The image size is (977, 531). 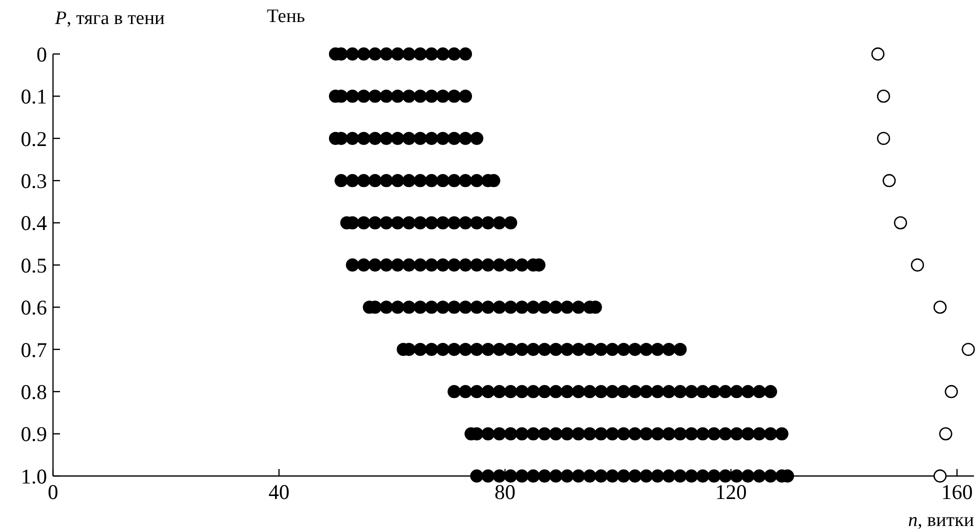 What do you see at coordinates (33, 392) in the screenshot?
I see `y-tick-label: 0.8` at bounding box center [33, 392].